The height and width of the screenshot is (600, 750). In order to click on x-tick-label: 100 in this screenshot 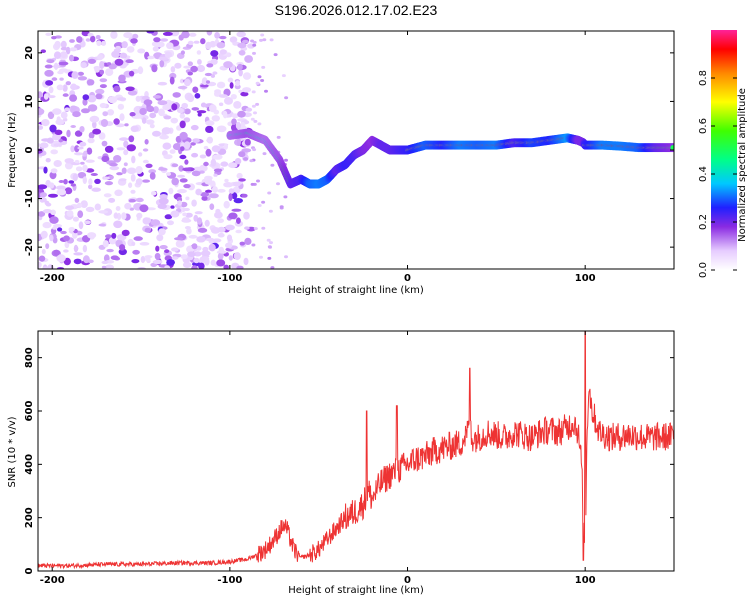, I will do `click(585, 580)`.